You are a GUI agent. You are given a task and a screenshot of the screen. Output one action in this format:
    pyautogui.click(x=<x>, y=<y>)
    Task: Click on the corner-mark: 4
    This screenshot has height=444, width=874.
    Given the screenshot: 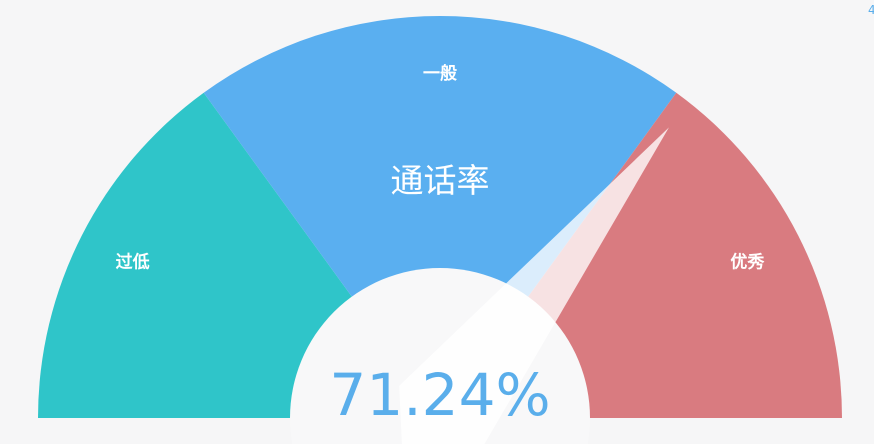 What is the action you would take?
    pyautogui.click(x=871, y=10)
    